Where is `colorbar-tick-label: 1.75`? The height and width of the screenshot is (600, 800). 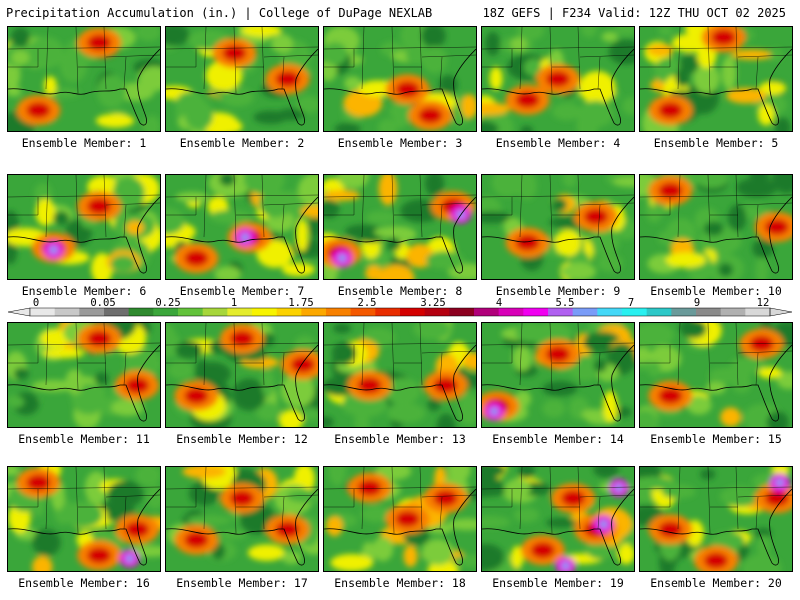
colorbar-tick-label: 1.75 is located at coordinates (301, 303).